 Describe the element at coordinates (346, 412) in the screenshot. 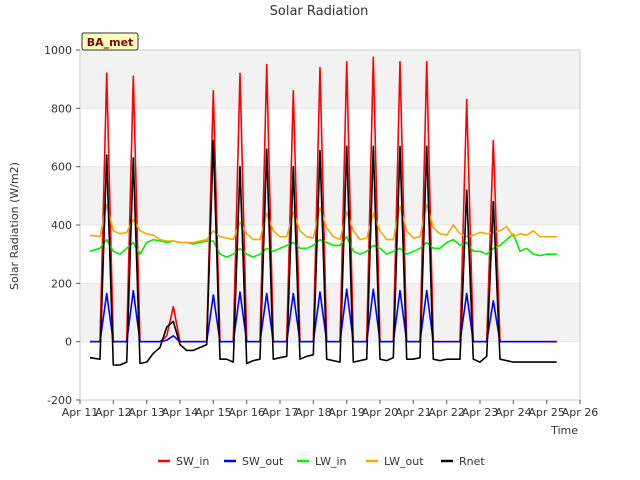

I see `x-tick-label: Apr 19` at that location.